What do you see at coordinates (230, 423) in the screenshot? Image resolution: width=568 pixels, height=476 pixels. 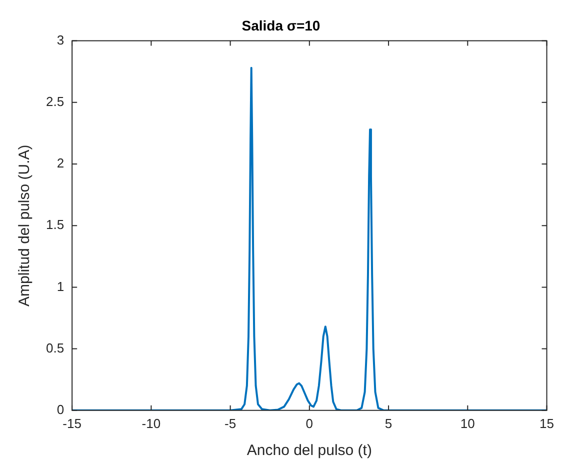 I see `x-tick-label: -5` at bounding box center [230, 423].